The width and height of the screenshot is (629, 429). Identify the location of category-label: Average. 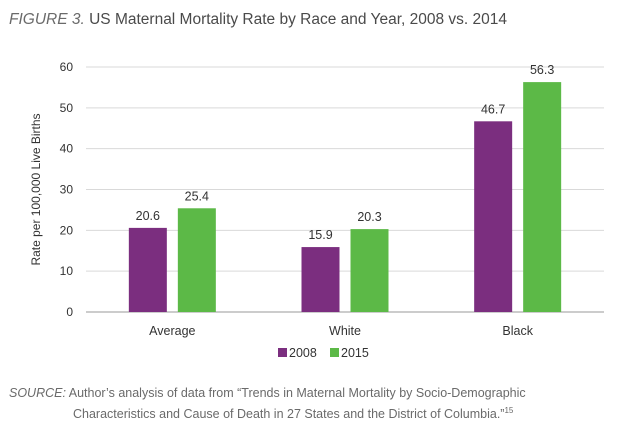
(172, 331).